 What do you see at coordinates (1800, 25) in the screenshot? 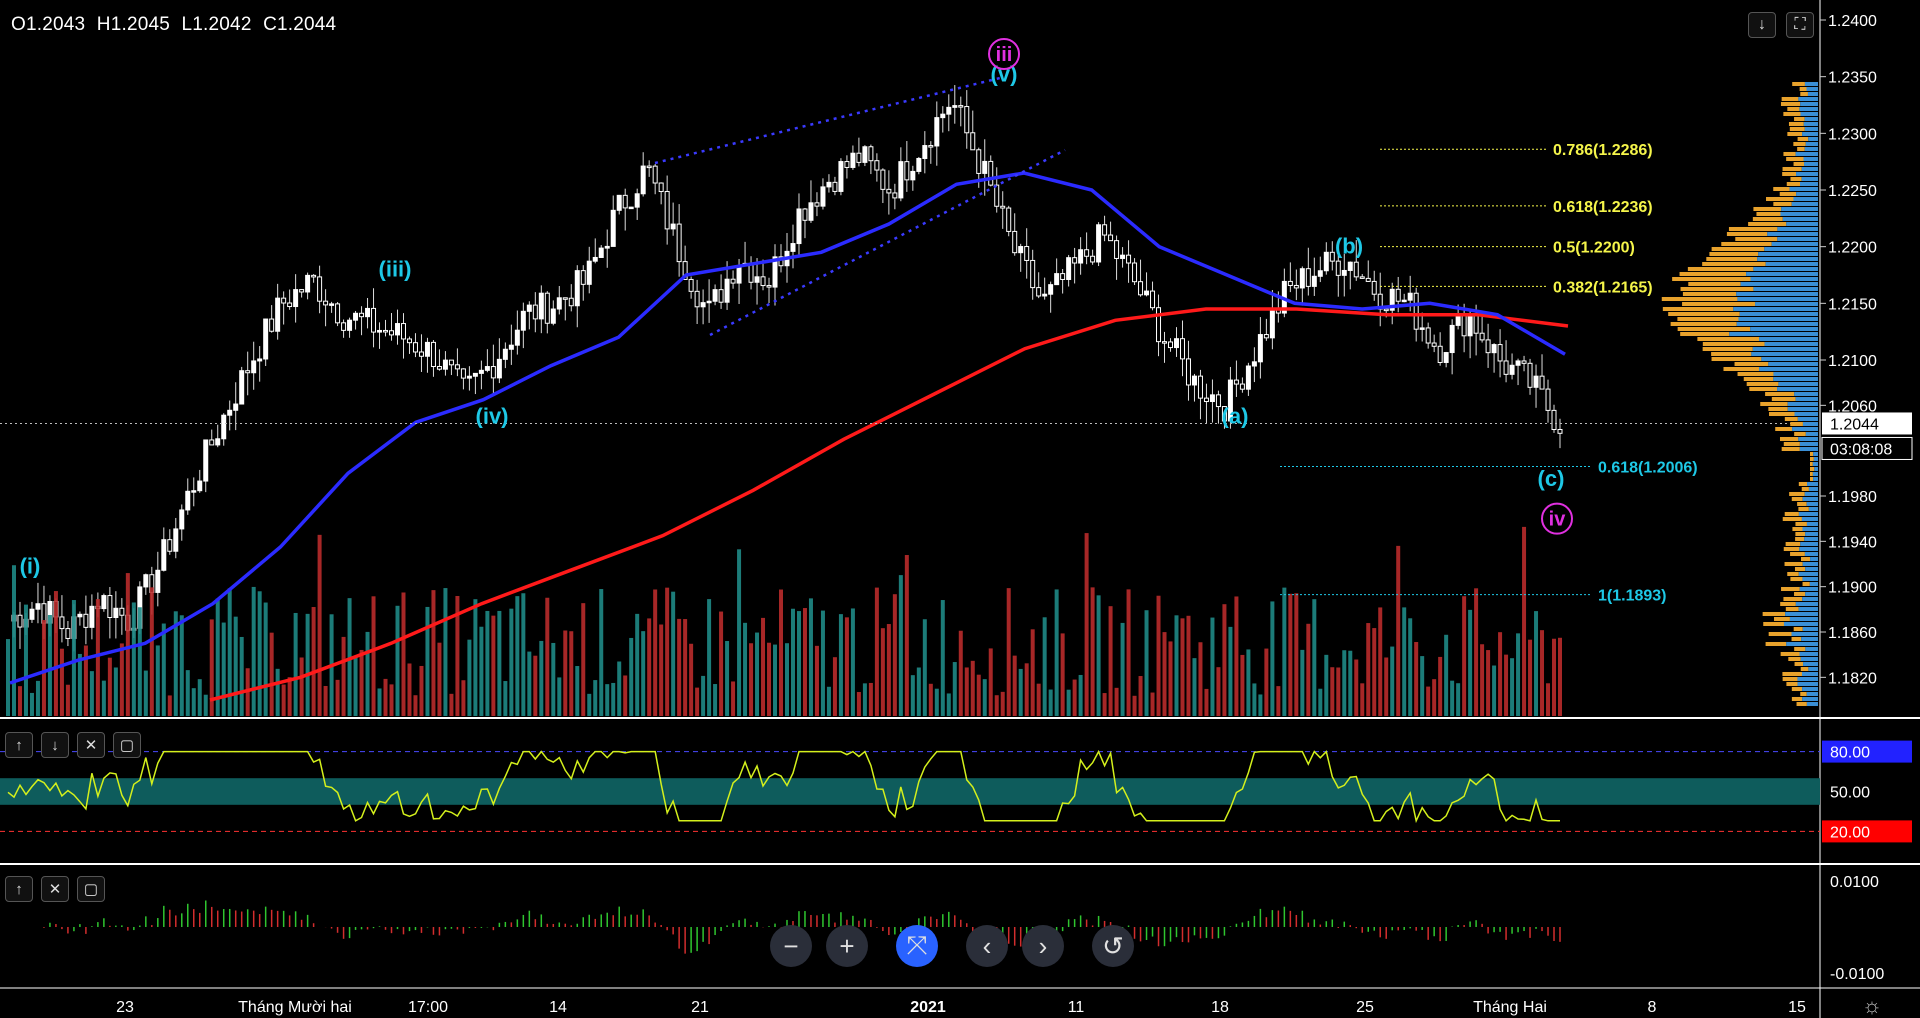
I see `fullscreen-icon: ⛶` at bounding box center [1800, 25].